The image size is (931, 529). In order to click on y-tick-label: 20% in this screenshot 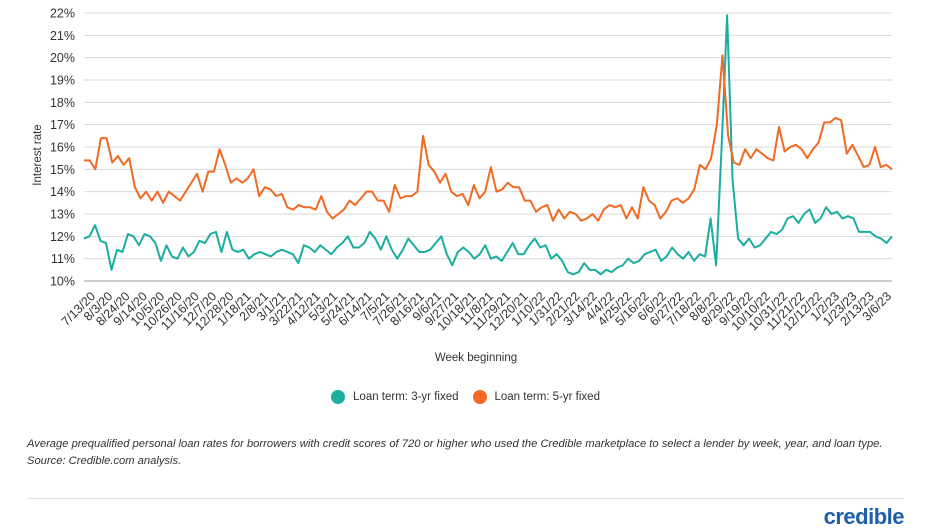, I will do `click(62, 58)`.